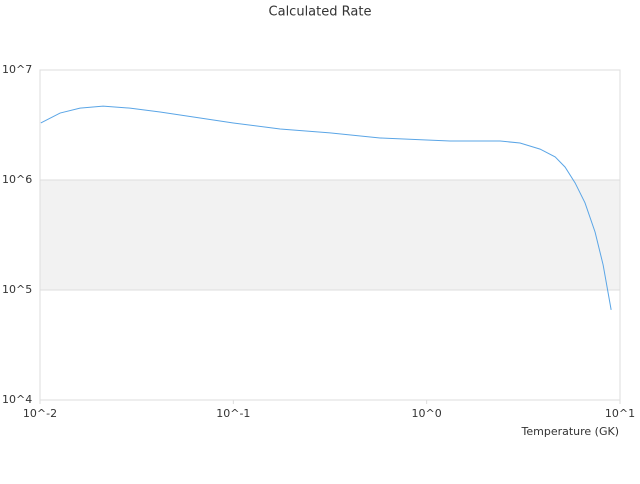  I want to click on y-tick-label: 10^7, so click(17, 69).